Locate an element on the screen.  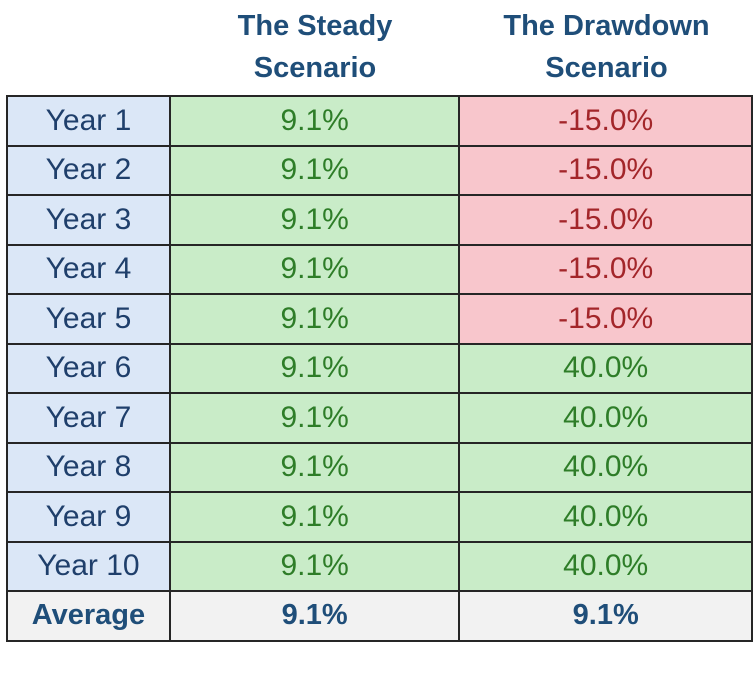
table-row: Year 1 9.1% -15.0% is located at coordinates (379, 121).